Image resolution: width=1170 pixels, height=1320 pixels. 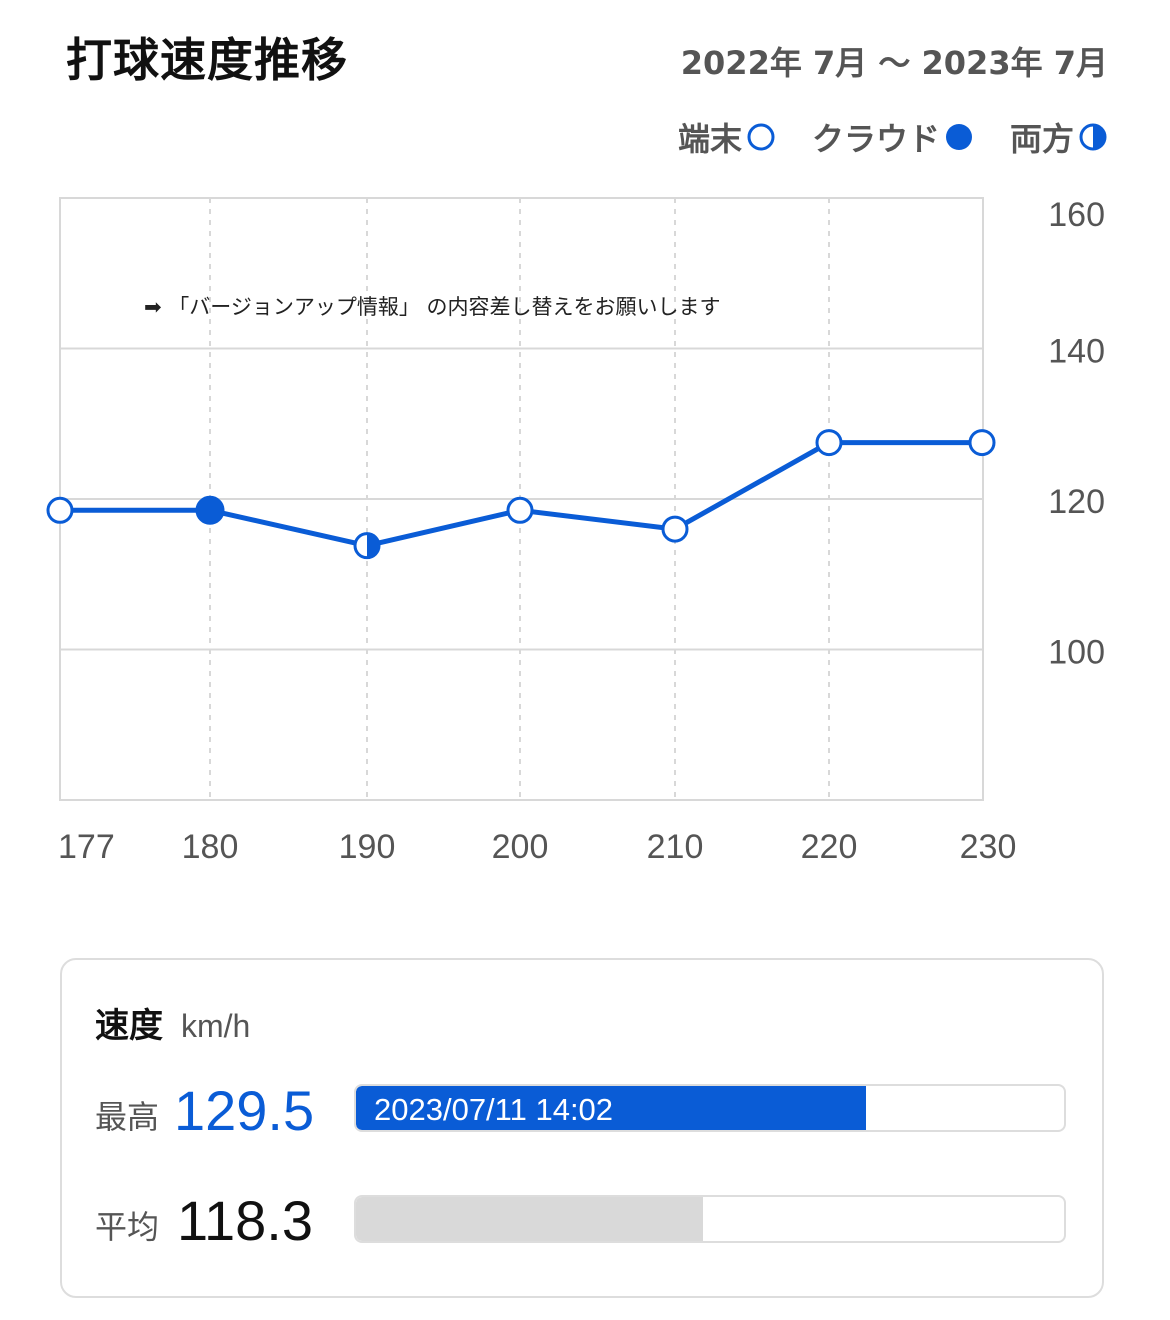 What do you see at coordinates (875, 139) in the screenshot?
I see `legend-label-cloud: クラウド` at bounding box center [875, 139].